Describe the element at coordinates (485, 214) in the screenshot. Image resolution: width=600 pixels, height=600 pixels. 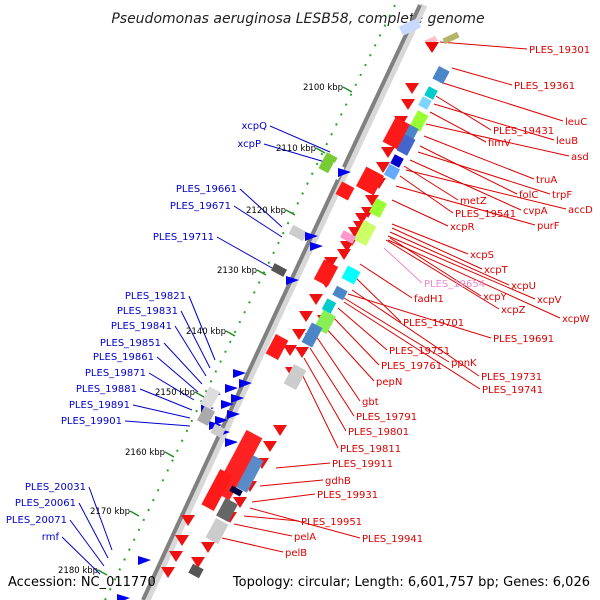
I see `gene-label-right: PLES_19541` at that location.